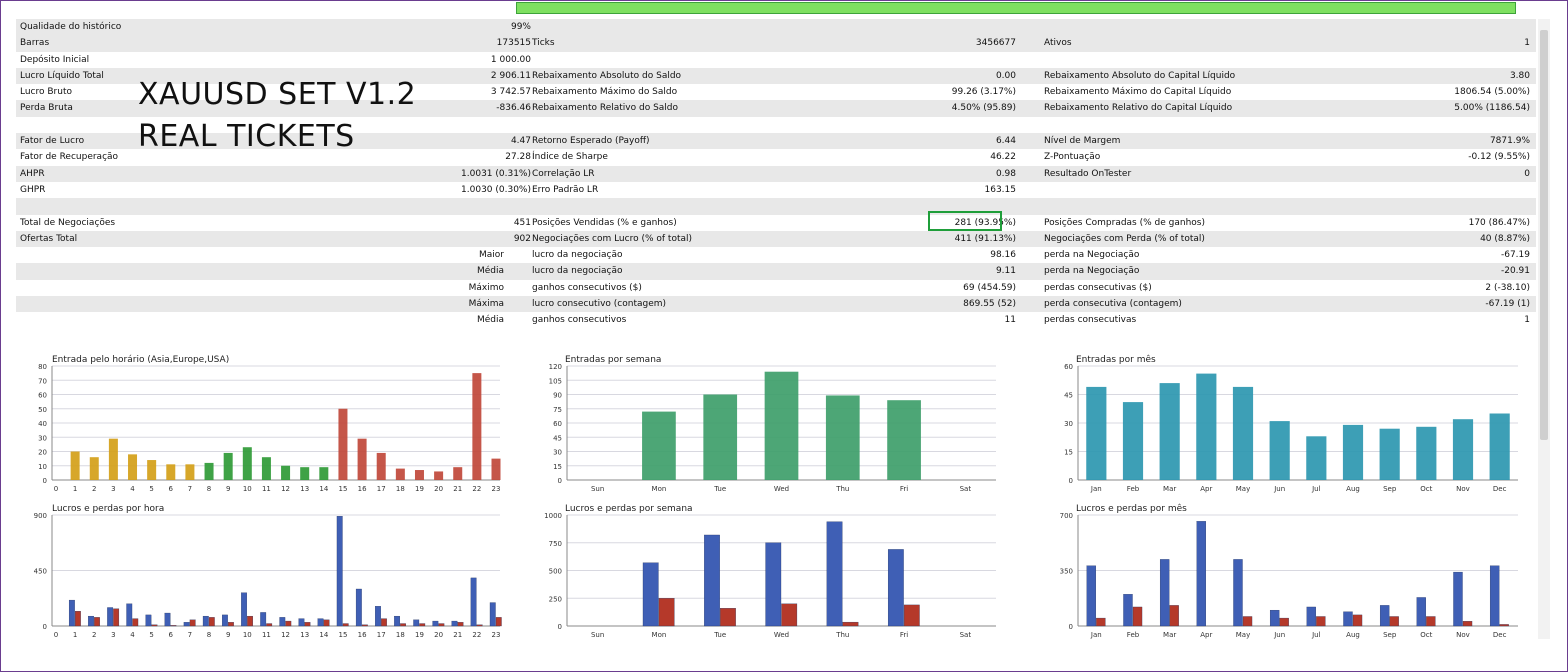 The image size is (1568, 672). I want to click on metric-label: Lucro Líquido Total, so click(62, 75).